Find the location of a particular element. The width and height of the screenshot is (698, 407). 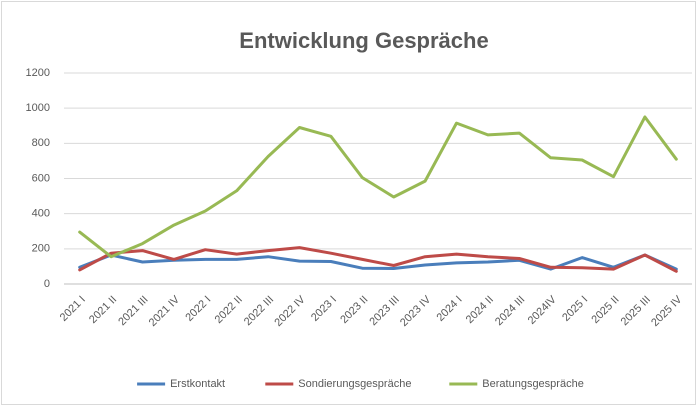

y-tick-label: 800 is located at coordinates (41, 143).